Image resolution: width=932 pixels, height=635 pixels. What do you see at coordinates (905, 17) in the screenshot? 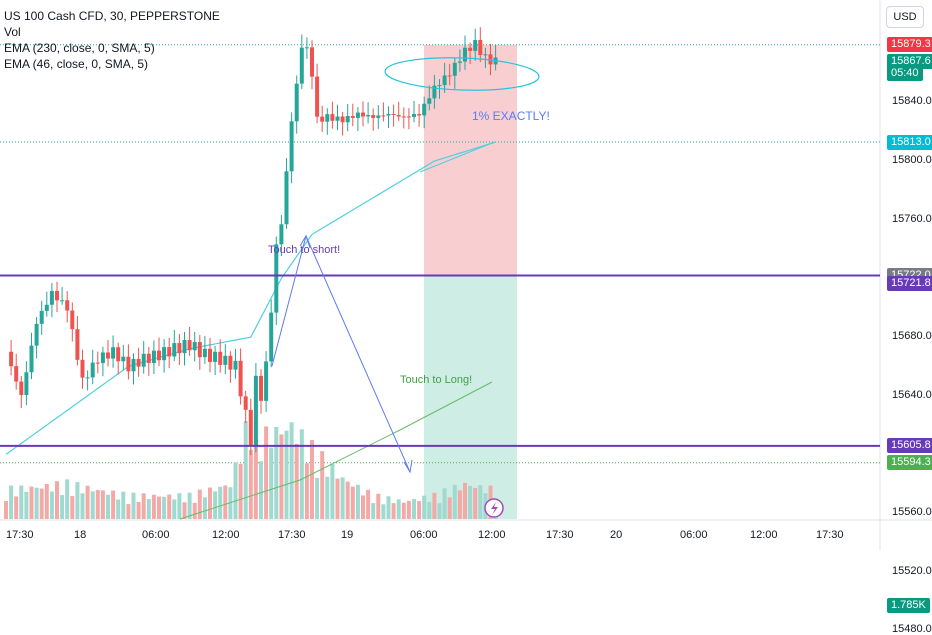
I see `currency-button: USD` at bounding box center [905, 17].